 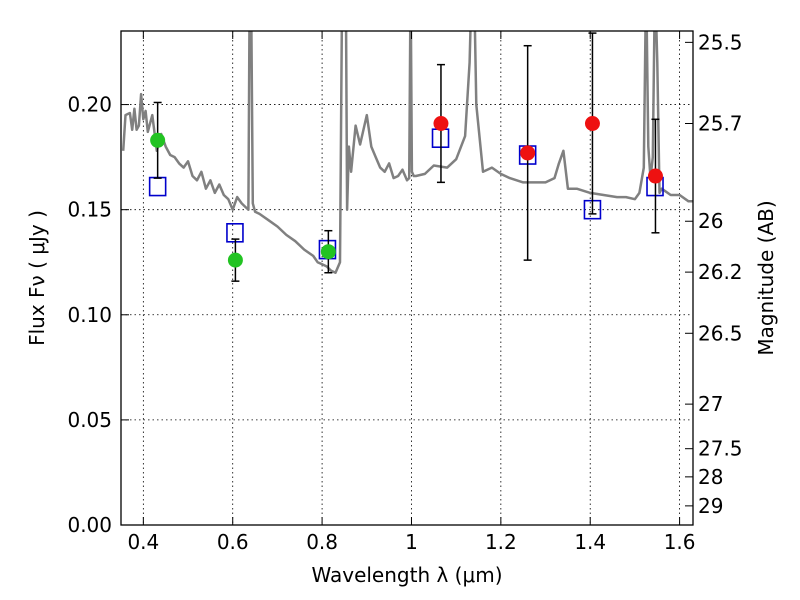 I want to click on y-axis-right-label: Magnitude (AB), so click(x=766, y=277).